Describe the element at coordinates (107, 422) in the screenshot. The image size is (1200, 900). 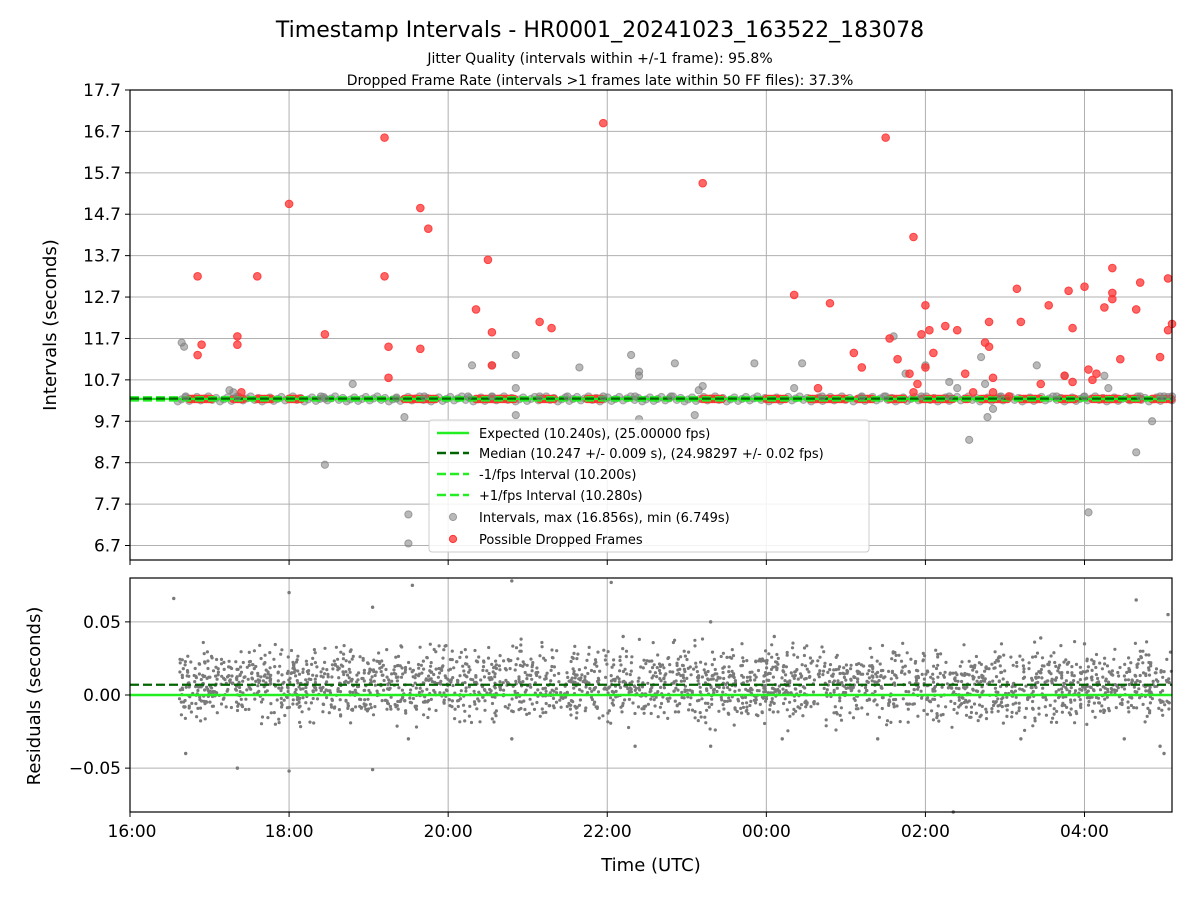
I see `top-y-tick-label: 9.7` at that location.